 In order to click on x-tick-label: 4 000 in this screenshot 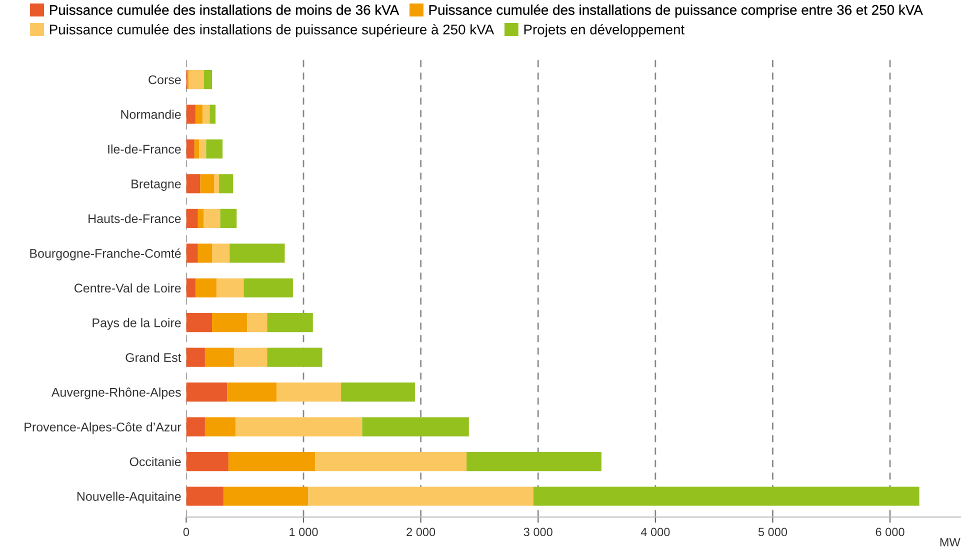, I will do `click(655, 532)`.